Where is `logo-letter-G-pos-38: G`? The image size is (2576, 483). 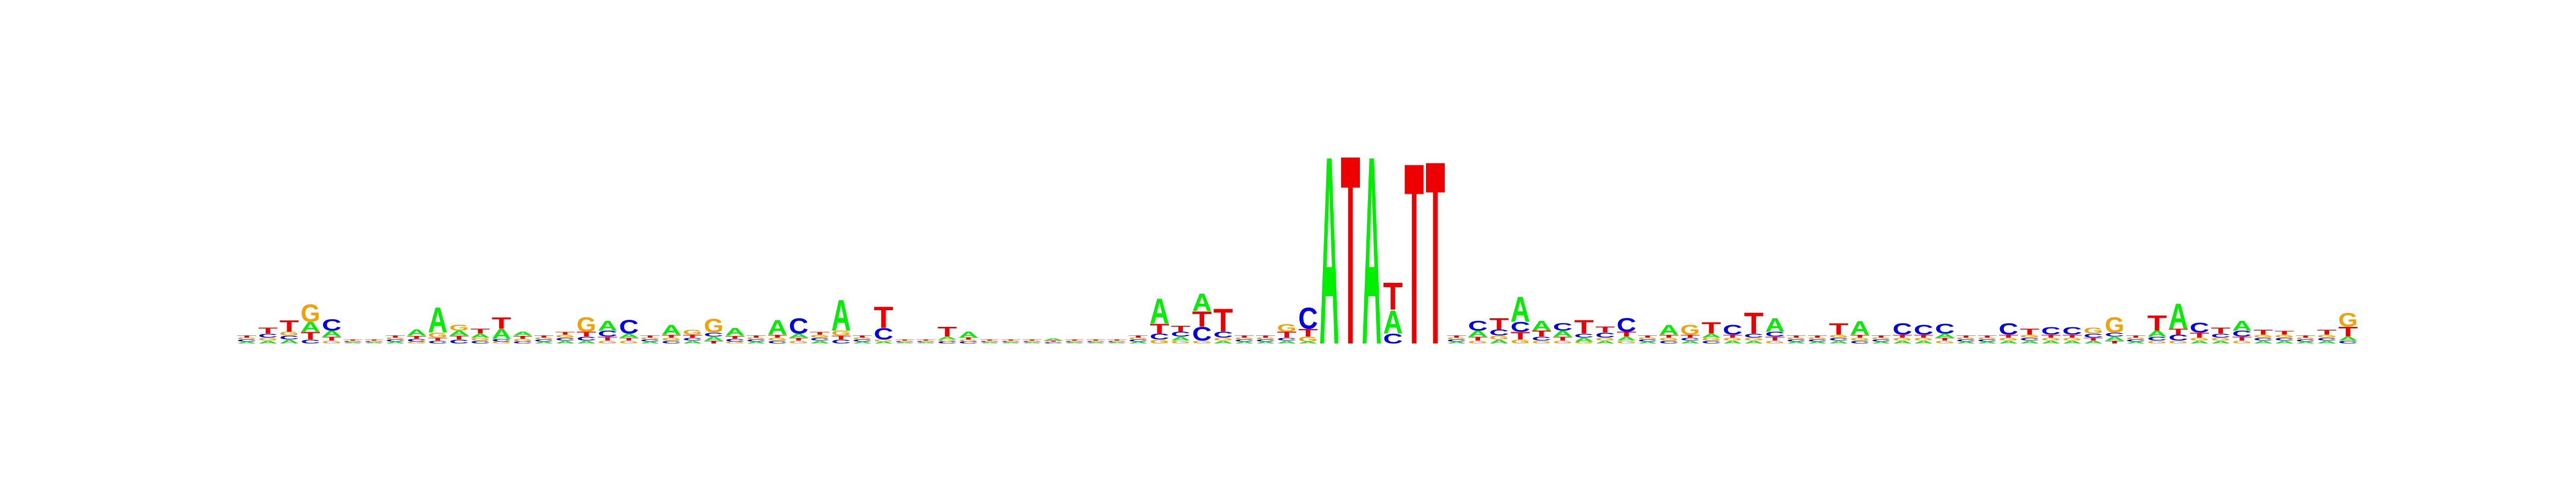 logo-letter-G-pos-38: G is located at coordinates (1032, 341).